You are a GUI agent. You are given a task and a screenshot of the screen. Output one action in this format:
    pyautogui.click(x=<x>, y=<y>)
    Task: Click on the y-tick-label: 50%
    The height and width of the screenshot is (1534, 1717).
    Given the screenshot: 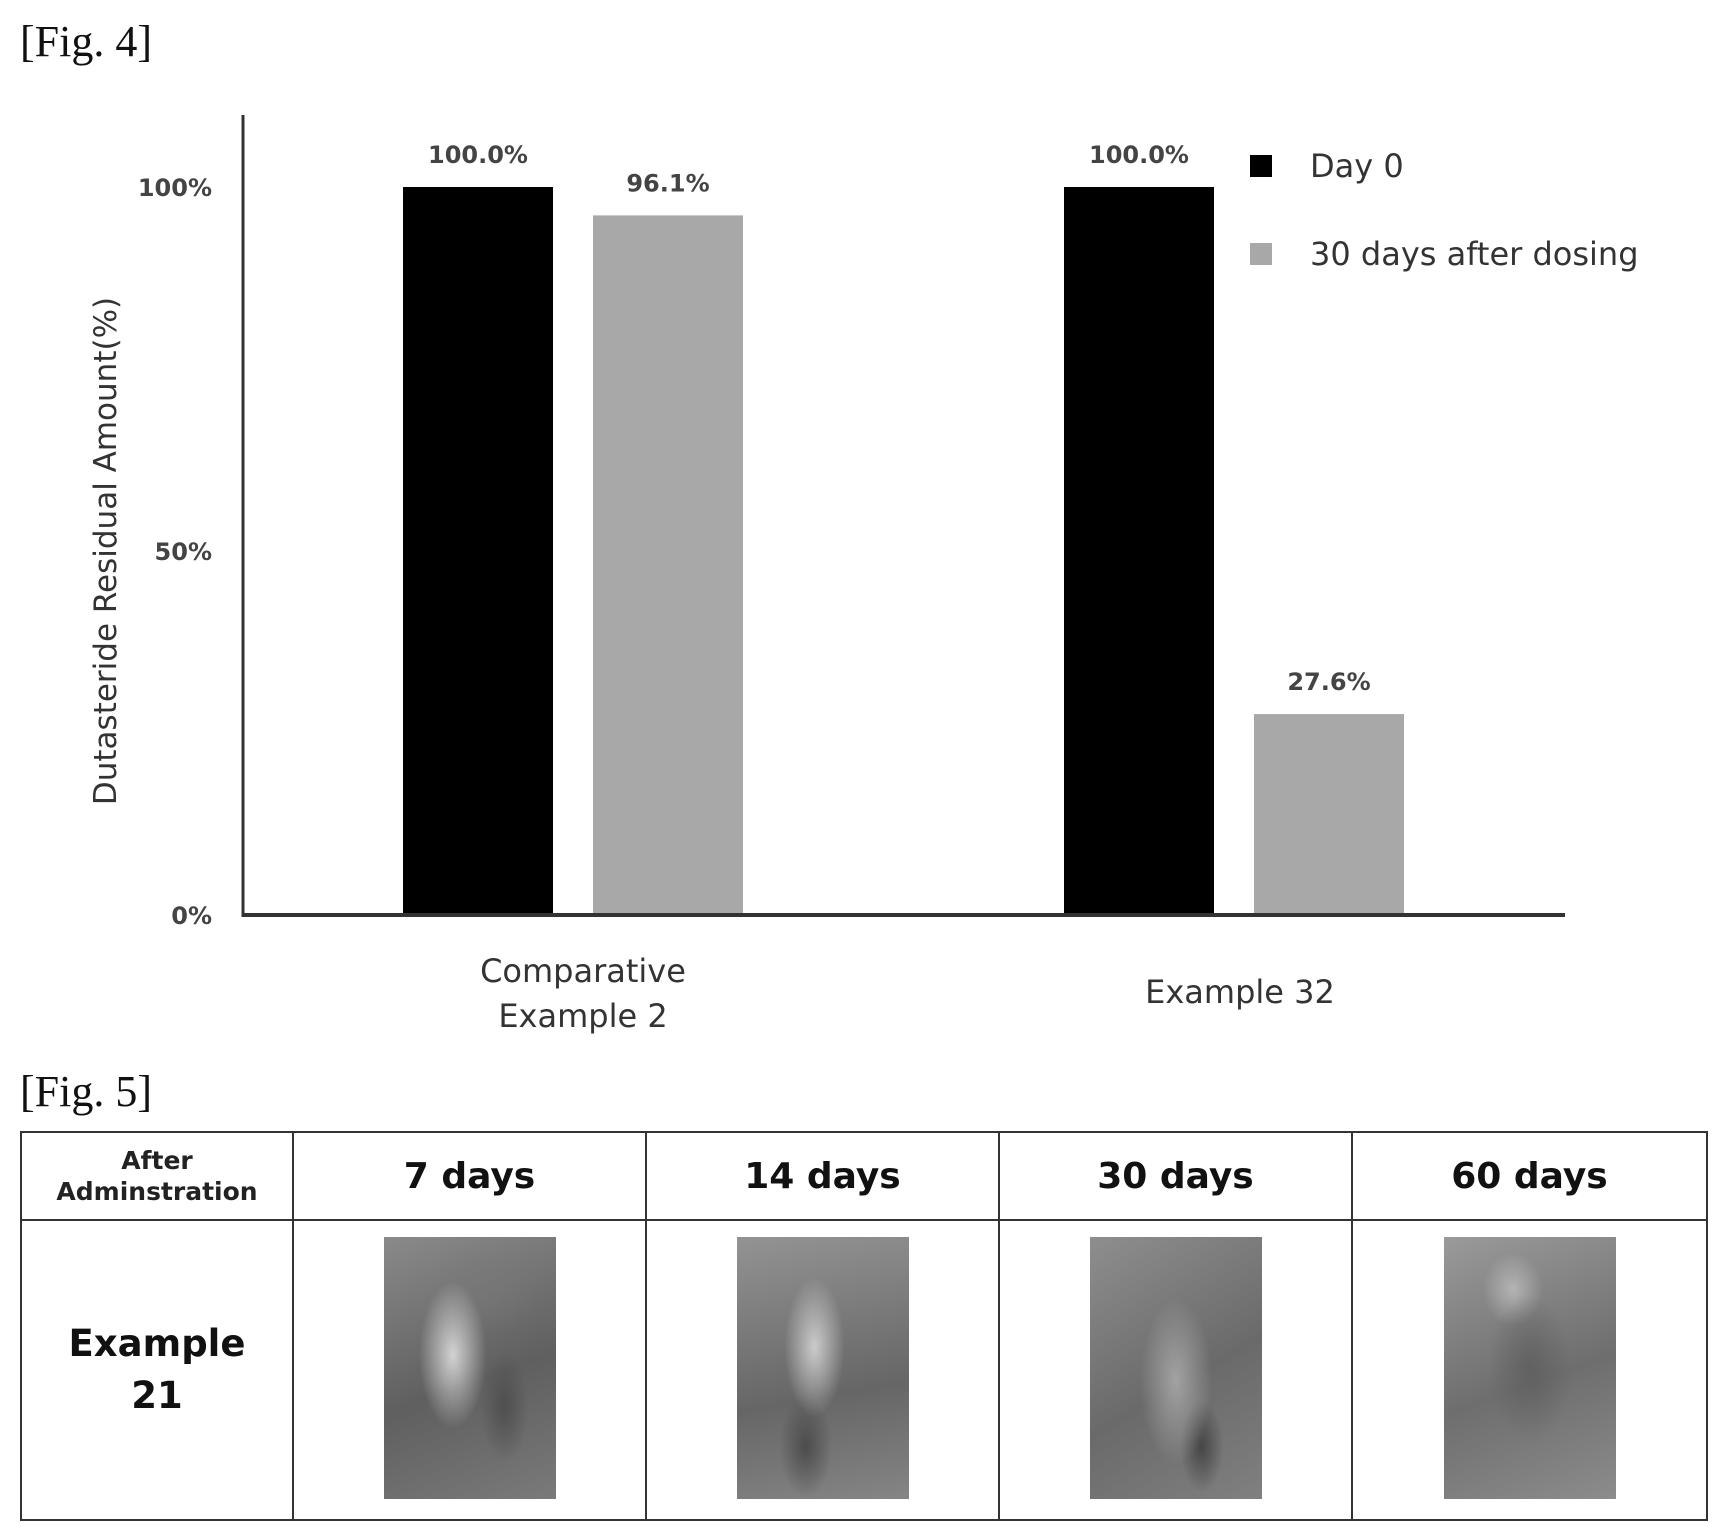 What is the action you would take?
    pyautogui.click(x=183, y=552)
    